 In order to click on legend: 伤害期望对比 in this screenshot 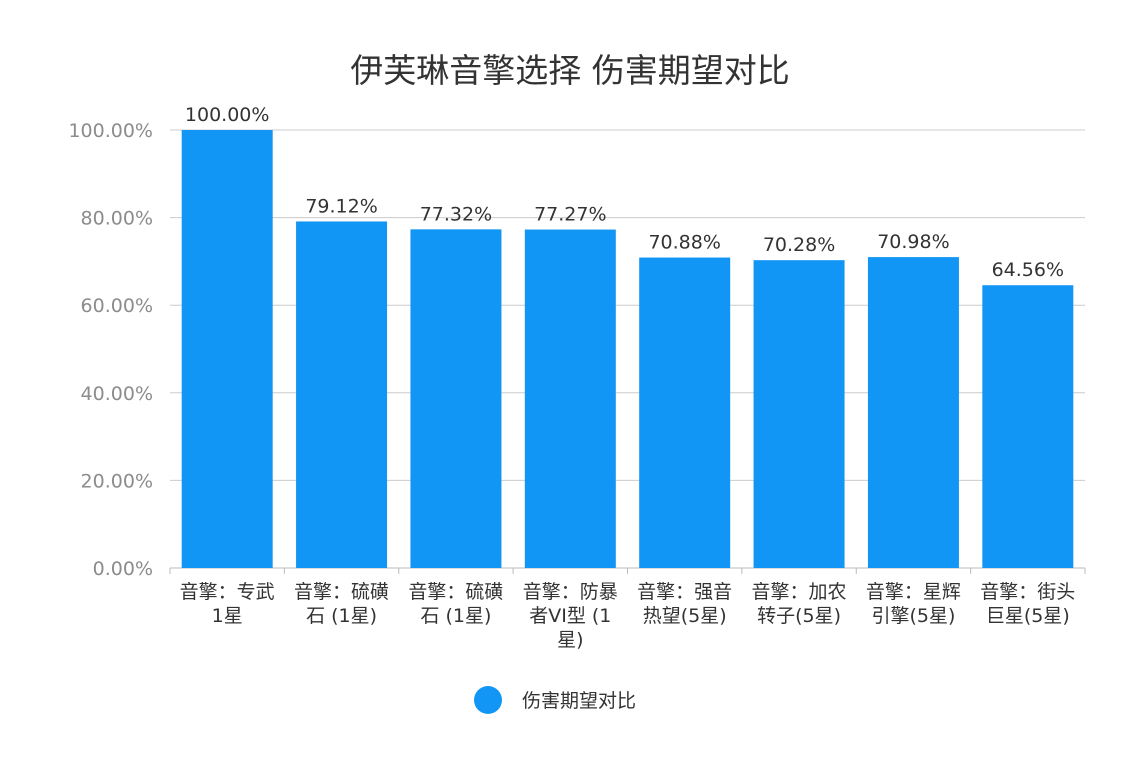, I will do `click(555, 700)`.